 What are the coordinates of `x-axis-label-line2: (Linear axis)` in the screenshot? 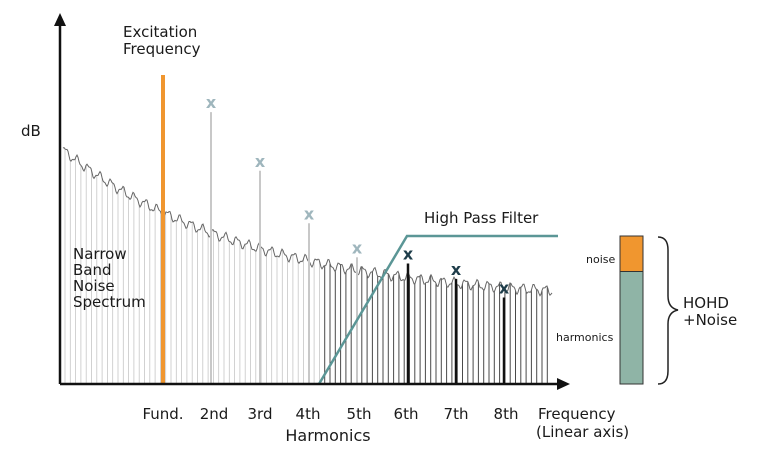 It's located at (582, 432).